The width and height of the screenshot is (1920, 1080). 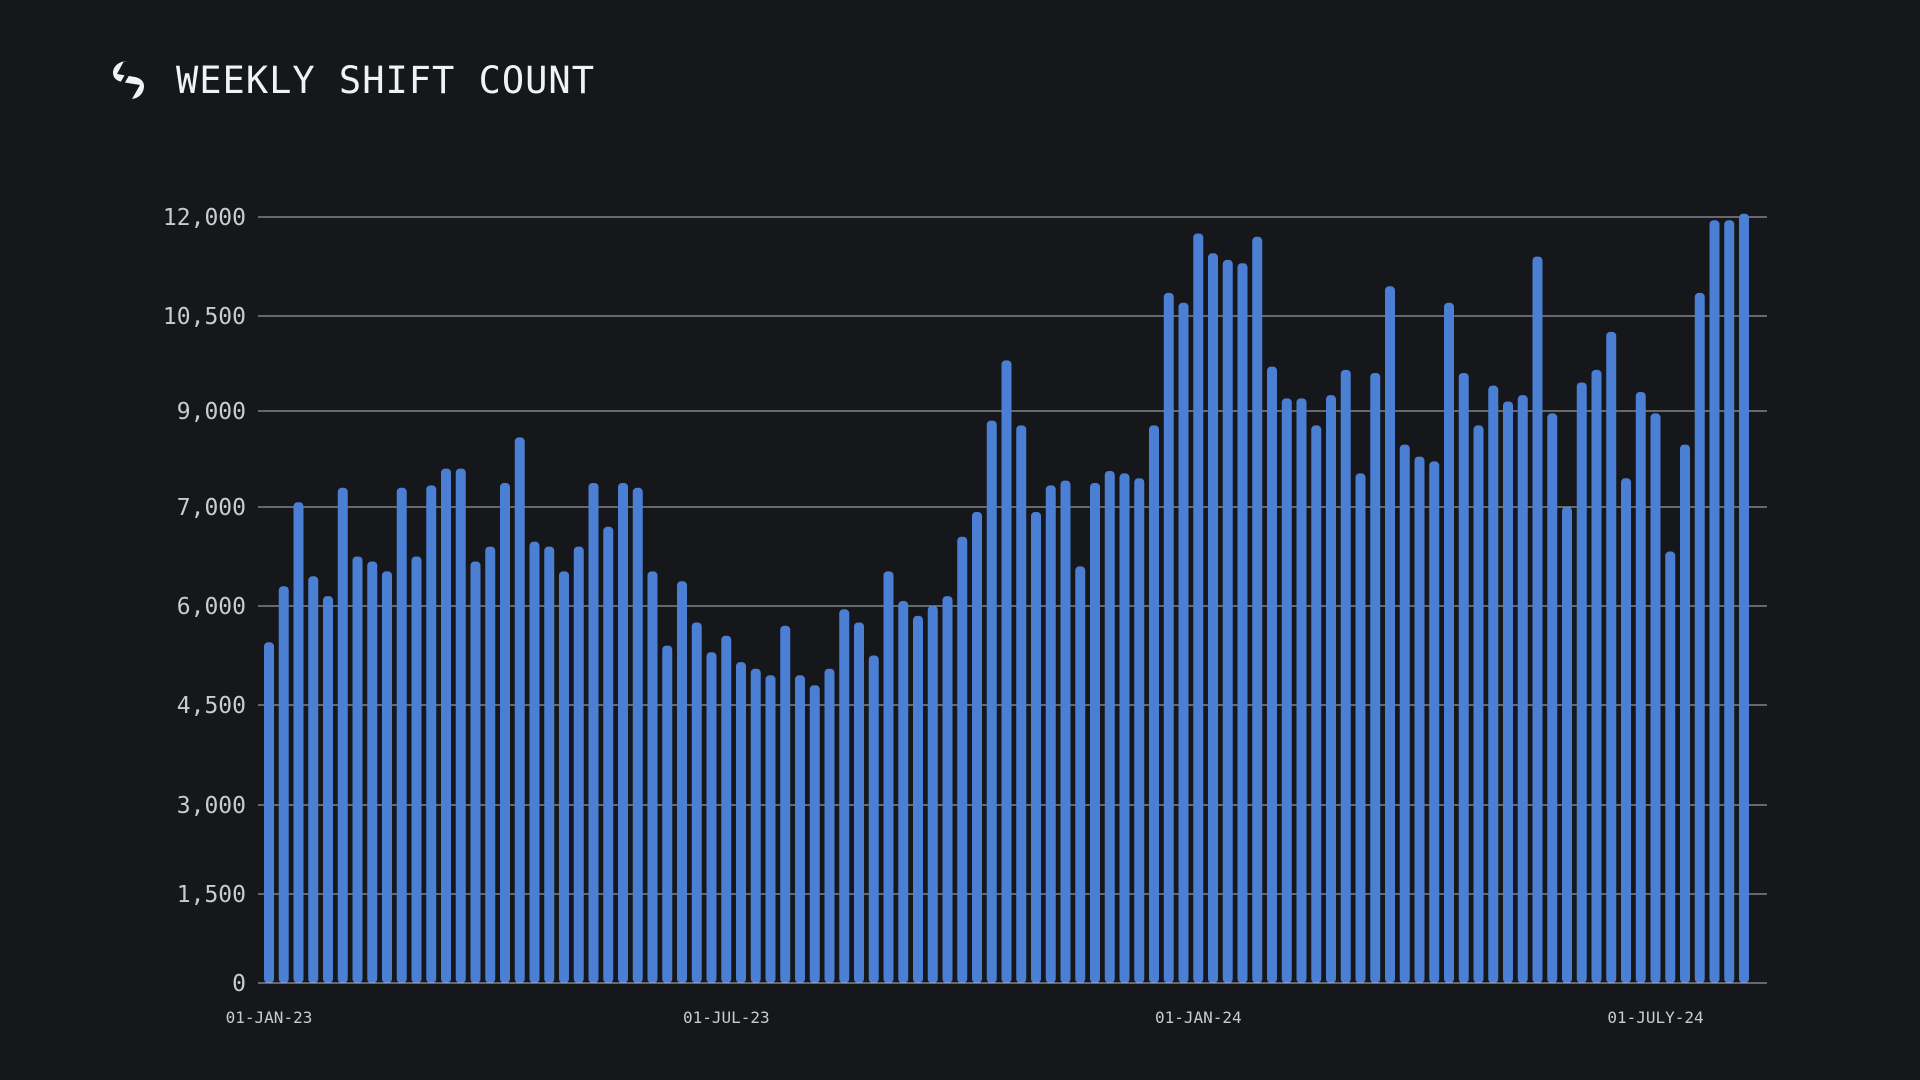 What do you see at coordinates (385, 80) in the screenshot?
I see `chart-title: WEEKLY SHIFT COUNT` at bounding box center [385, 80].